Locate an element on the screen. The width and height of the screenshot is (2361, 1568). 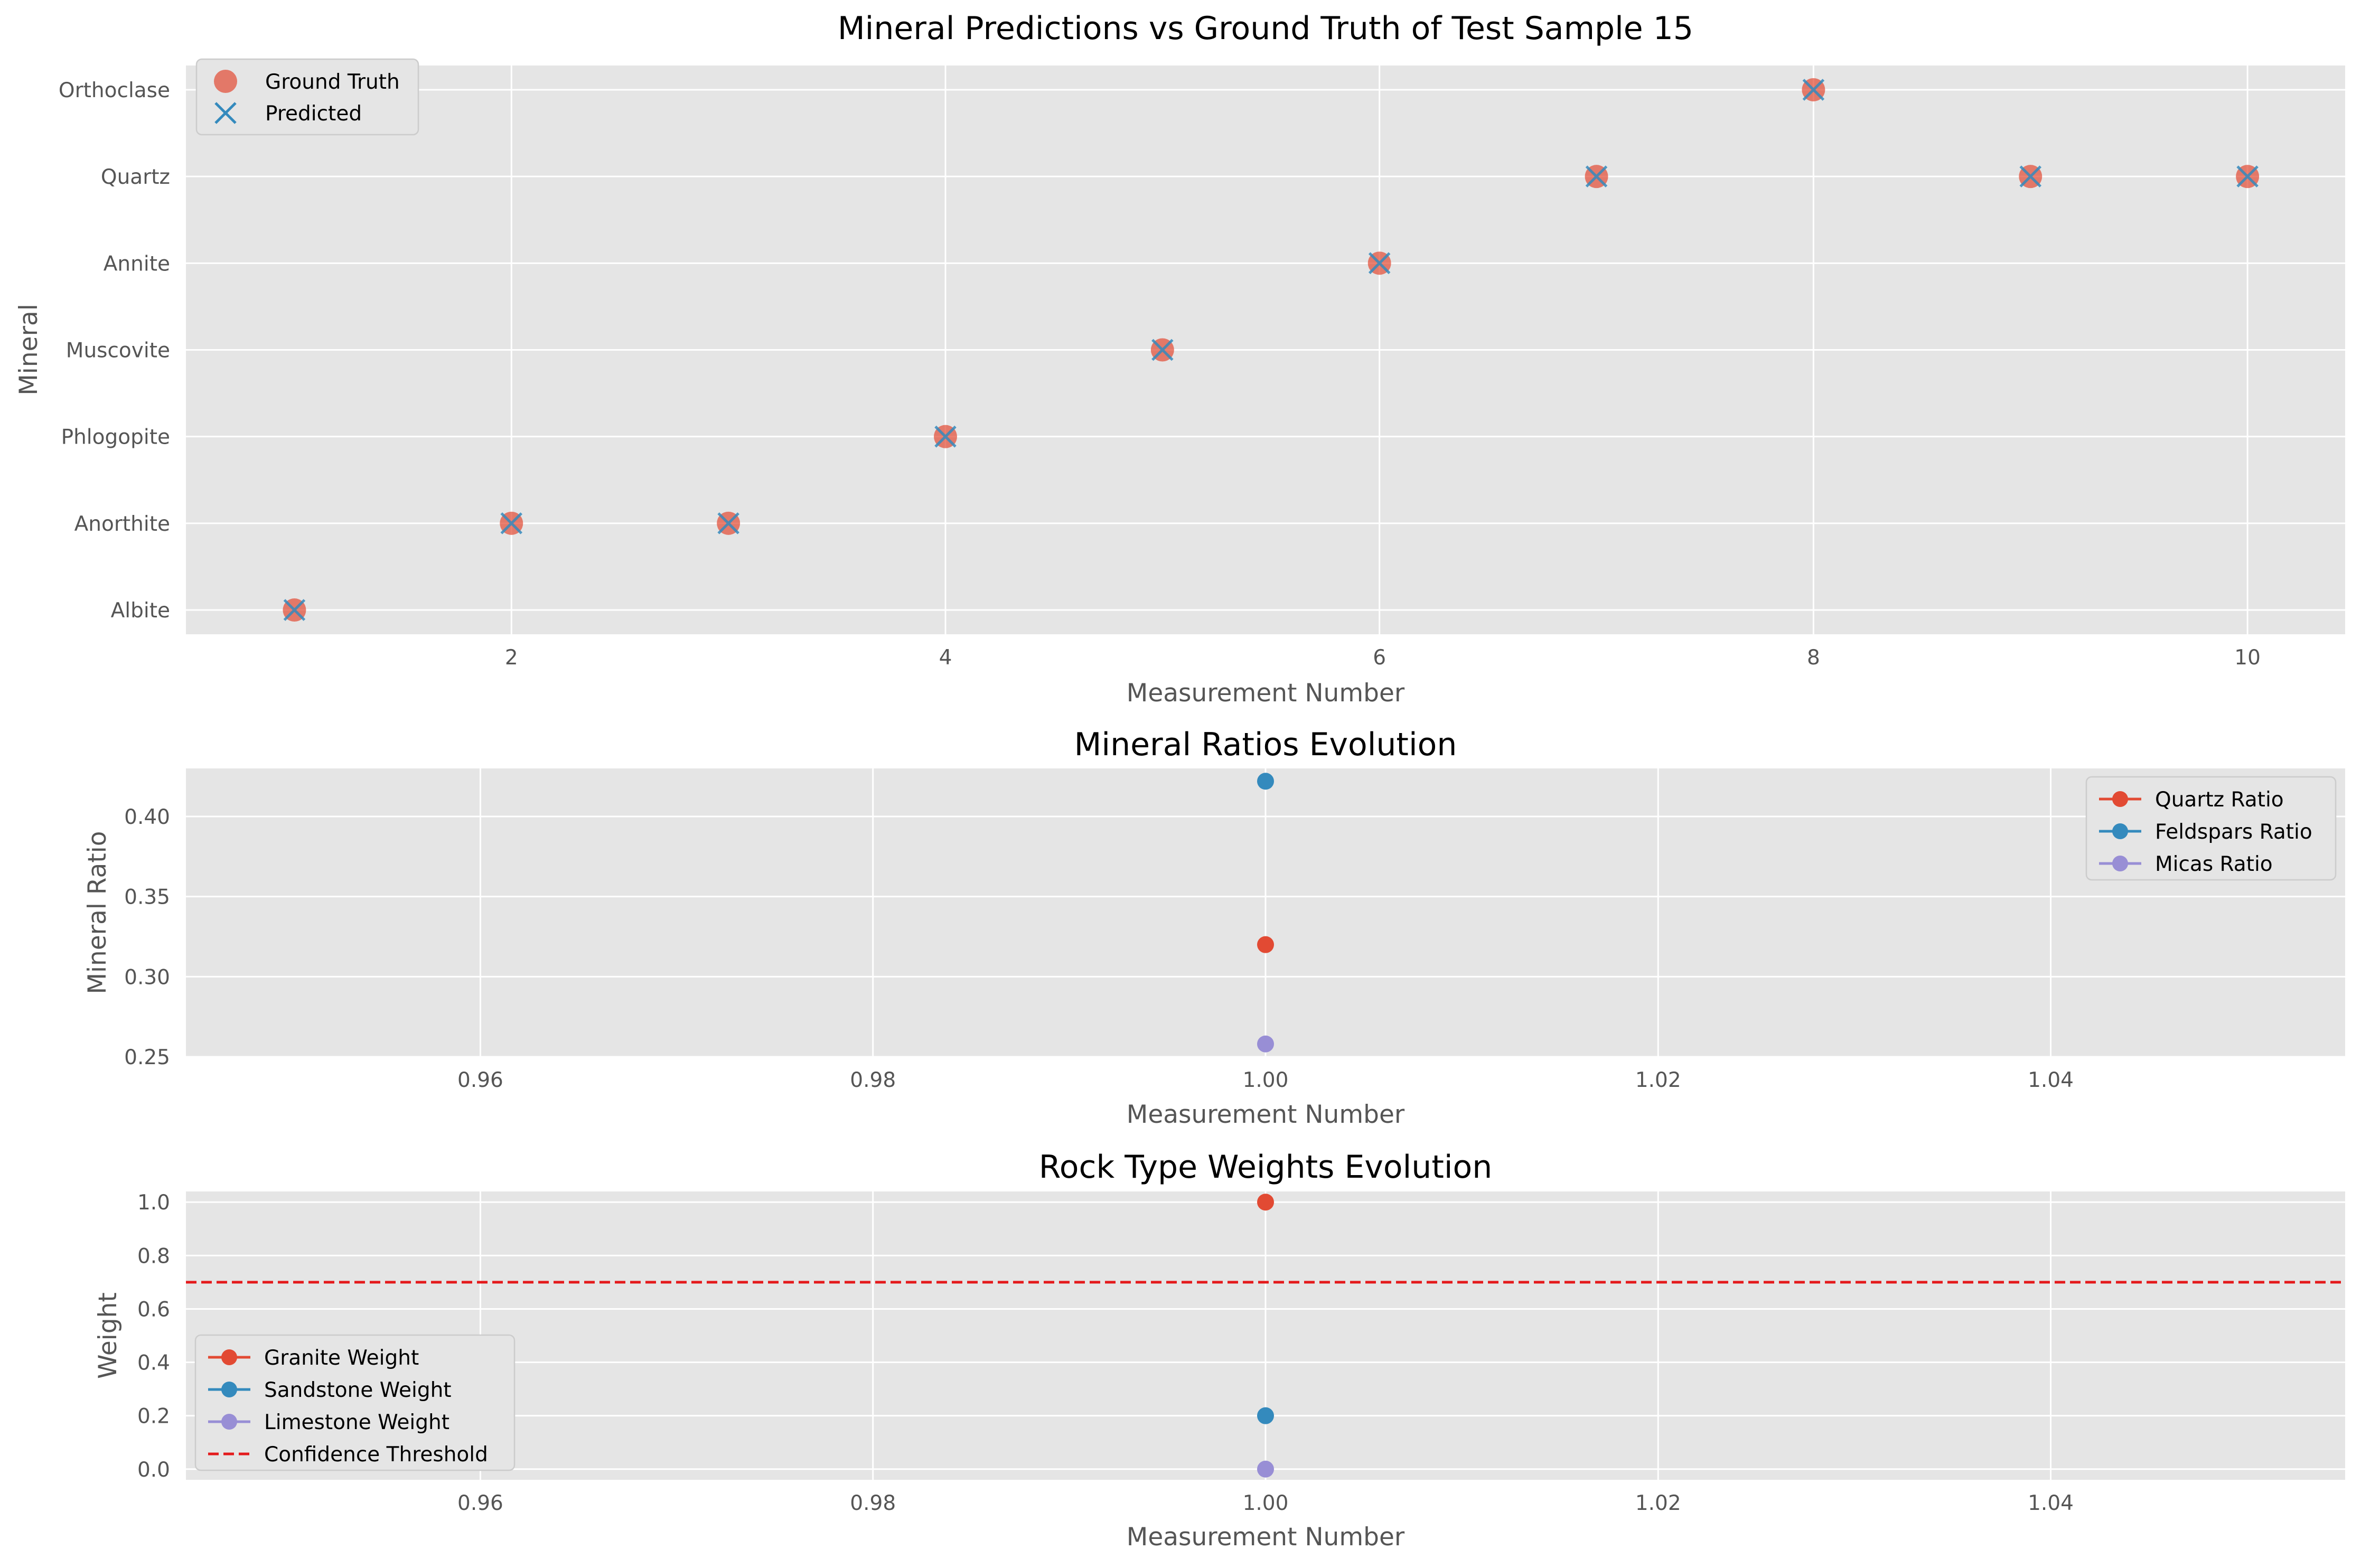
x-tick-label: 10 is located at coordinates (2248, 658).